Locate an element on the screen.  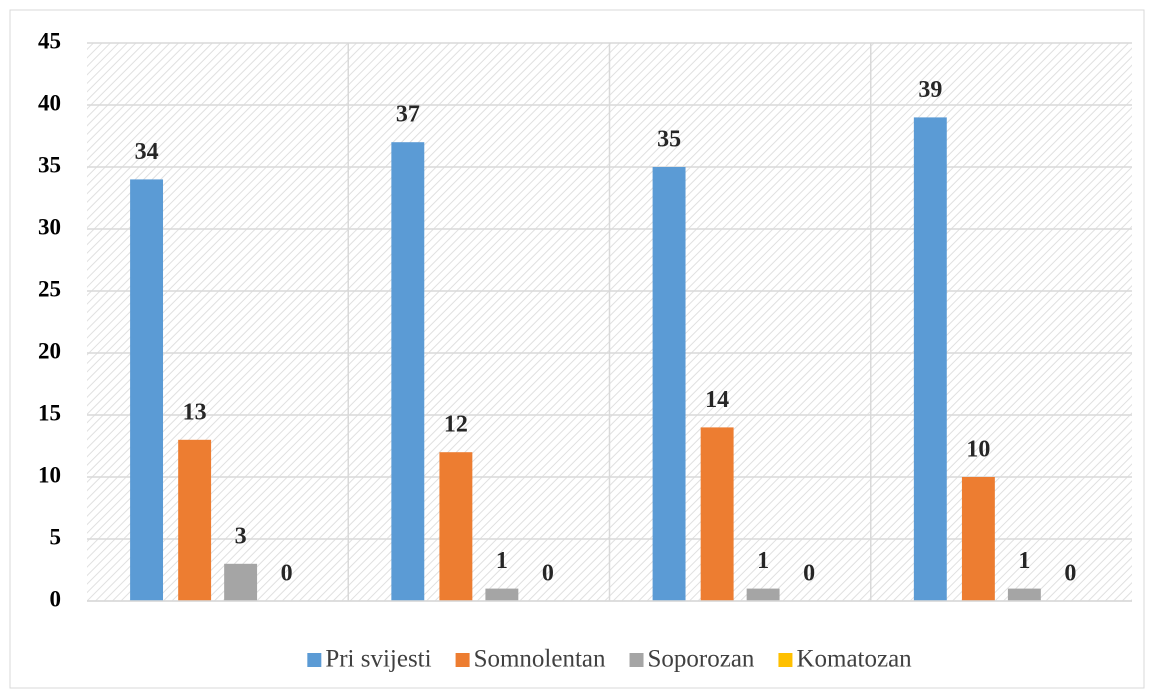
legend-label: Soporozan is located at coordinates (701, 659).